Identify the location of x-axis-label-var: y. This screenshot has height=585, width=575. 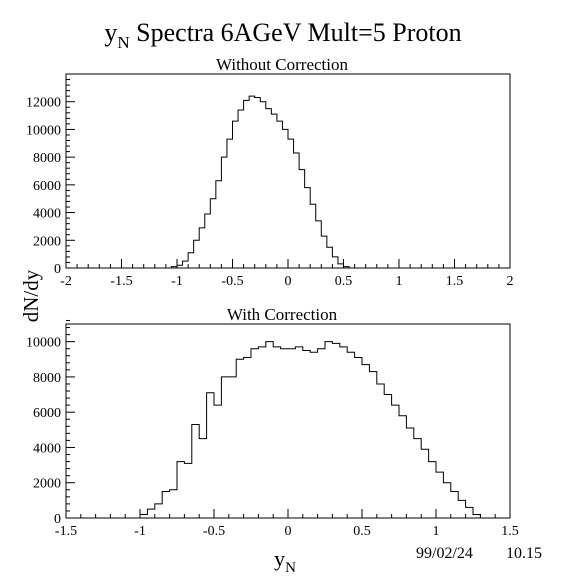
(279, 558).